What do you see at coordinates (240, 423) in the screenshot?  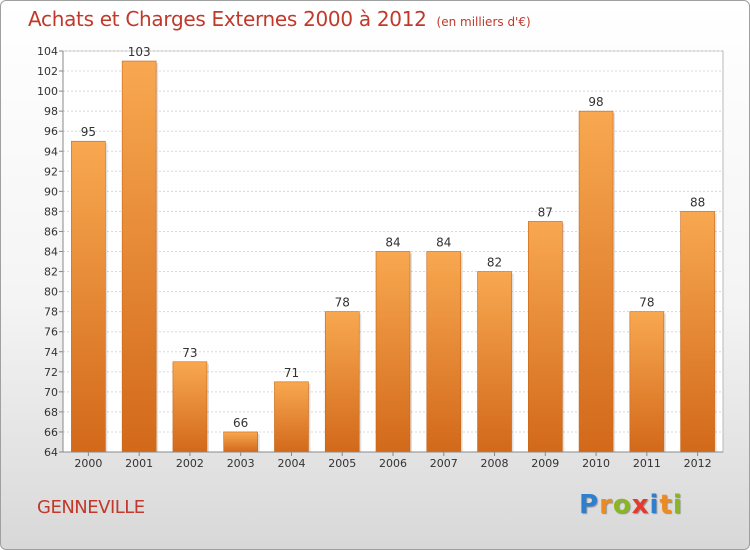 I see `bar-value-label: 66` at bounding box center [240, 423].